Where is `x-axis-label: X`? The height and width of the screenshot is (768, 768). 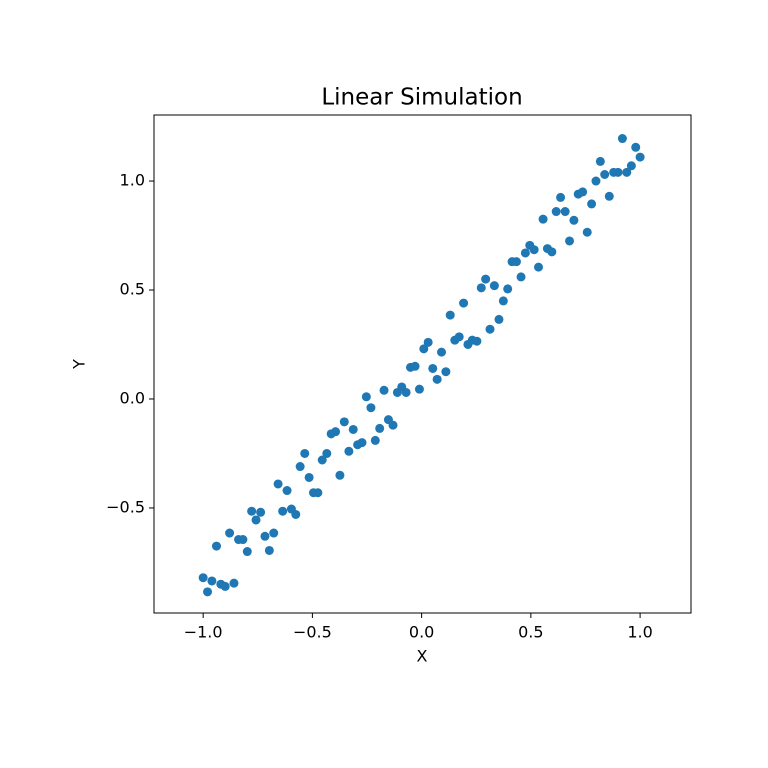
x-axis-label: X is located at coordinates (422, 656).